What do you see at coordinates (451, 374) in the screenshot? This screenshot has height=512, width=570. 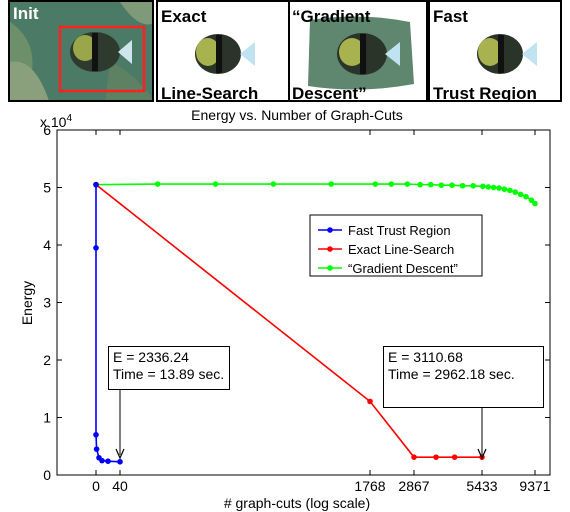 I see `annotation-exact-time: Time = 2962.18 sec.` at bounding box center [451, 374].